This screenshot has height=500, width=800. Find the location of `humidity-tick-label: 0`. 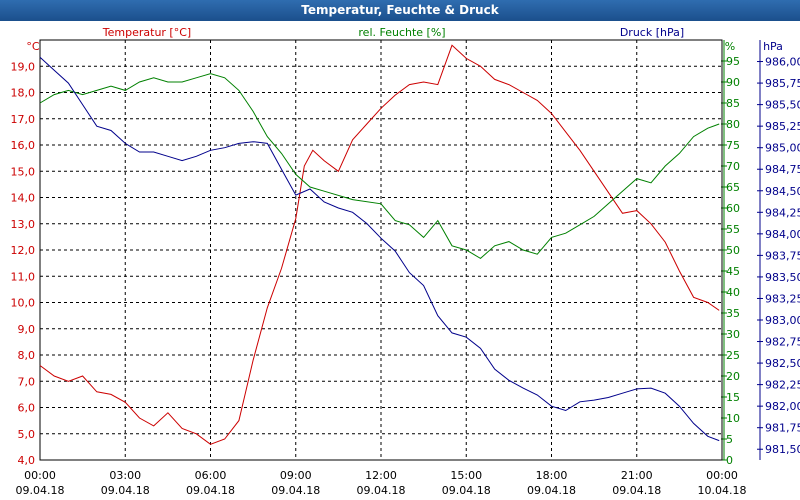

humidity-tick-label: 0 is located at coordinates (729, 460).